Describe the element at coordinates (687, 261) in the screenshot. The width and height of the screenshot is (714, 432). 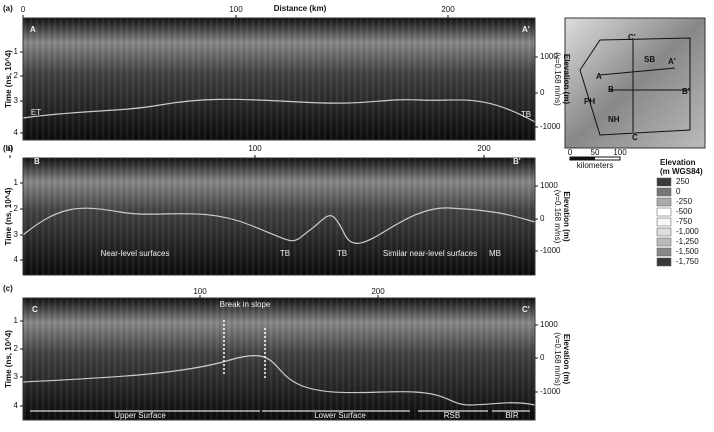
I see `legend-label: -1,750` at that location.